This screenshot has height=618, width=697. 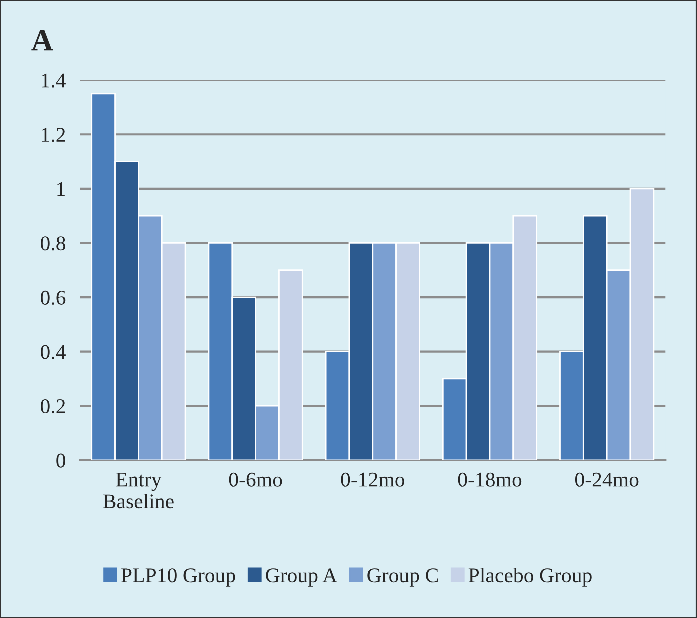 I want to click on x-tick-label: 0-12mo, so click(x=373, y=479).